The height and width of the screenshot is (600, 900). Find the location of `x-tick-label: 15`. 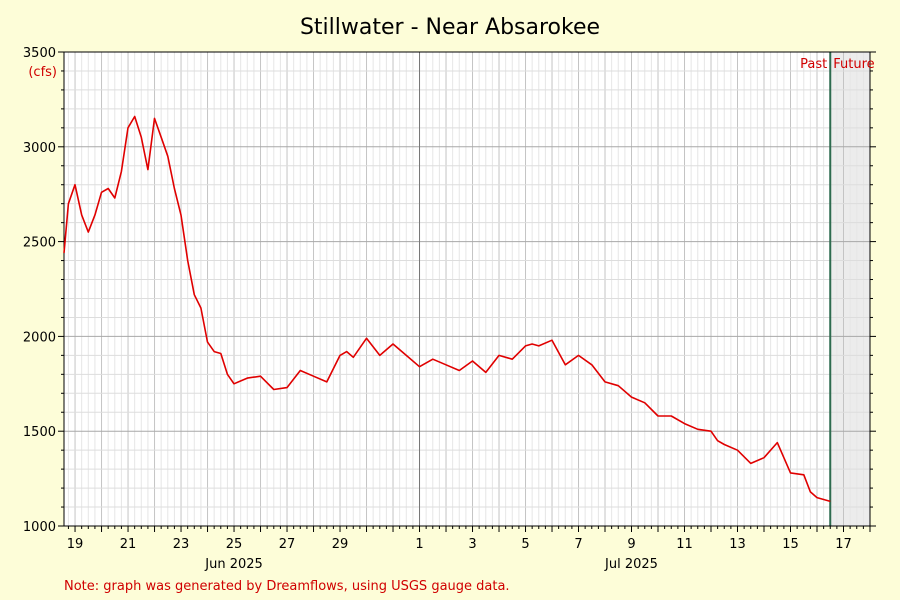

x-tick-label: 15 is located at coordinates (790, 544).